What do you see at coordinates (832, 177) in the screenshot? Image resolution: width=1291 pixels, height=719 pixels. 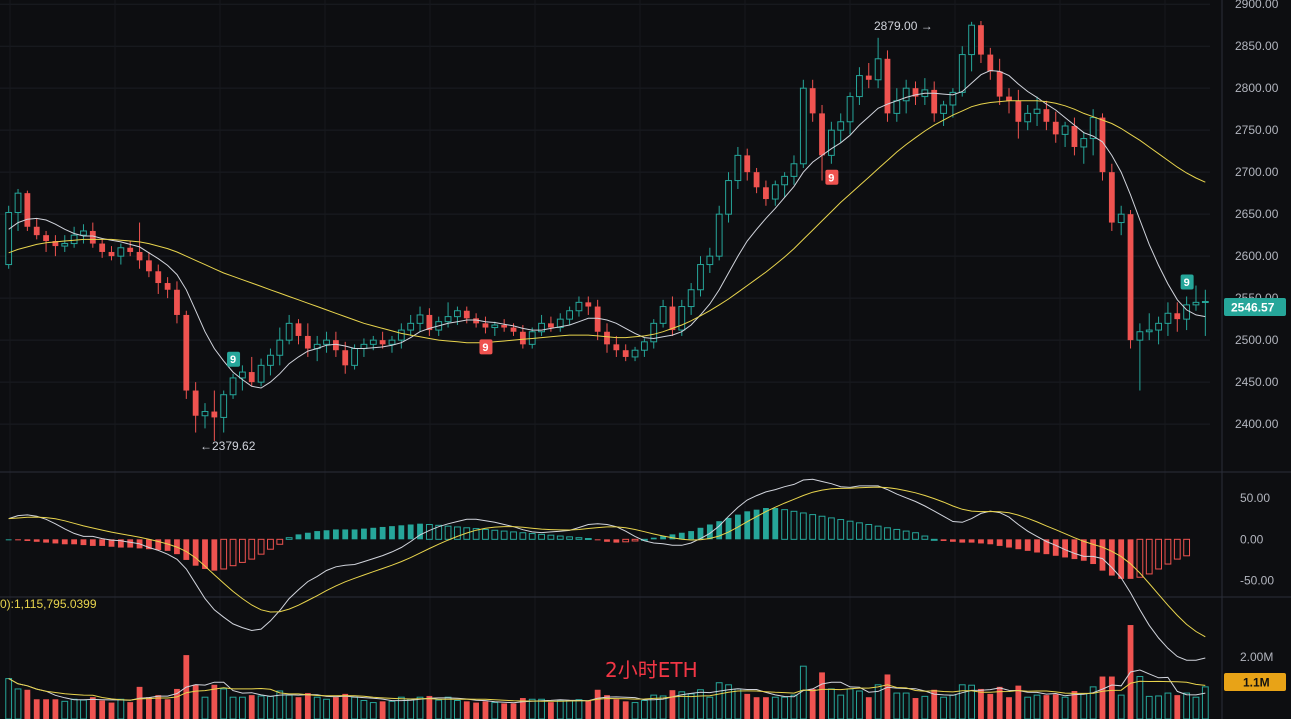 I see `td-marker-box` at bounding box center [832, 177].